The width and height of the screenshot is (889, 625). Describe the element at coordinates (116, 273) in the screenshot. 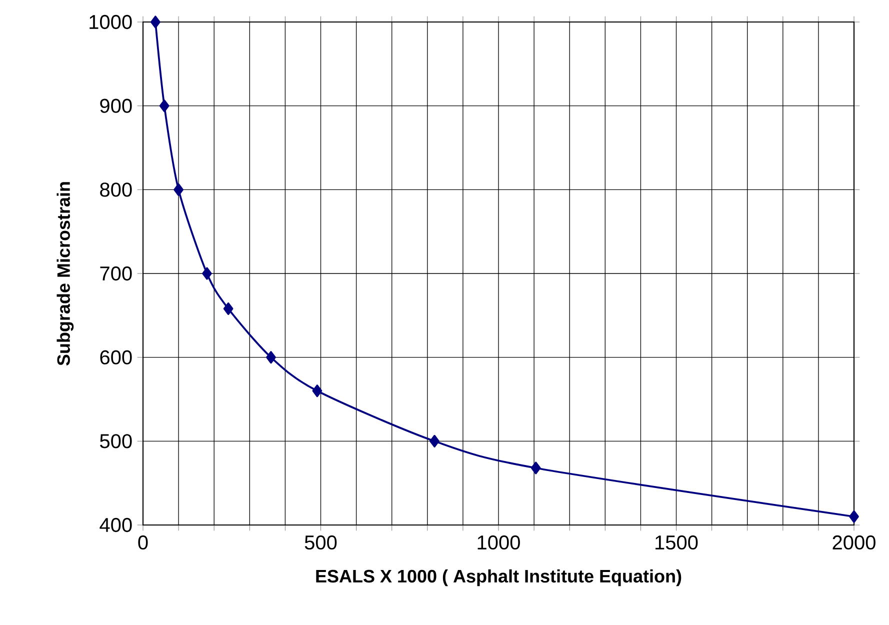

I see `y-tick-label: 700` at that location.